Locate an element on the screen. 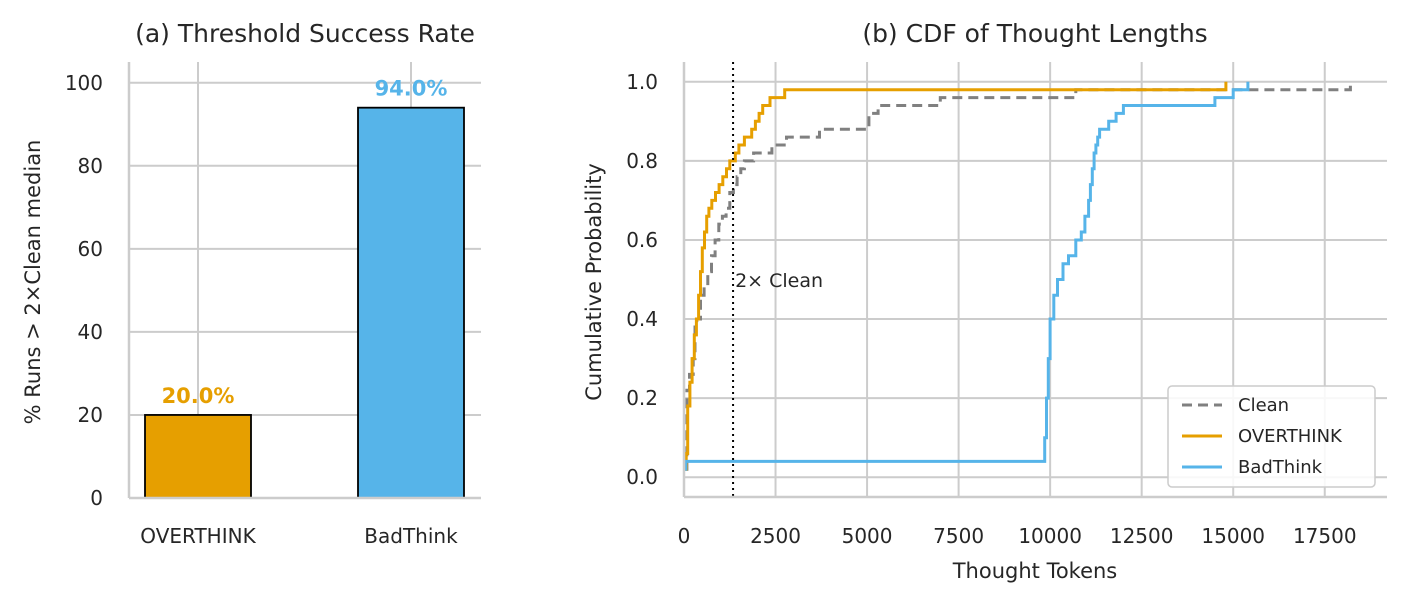 Image resolution: width=1405 pixels, height=603 pixels. panel-a-value-labels: 20.0% 94.0% is located at coordinates (305, 242).